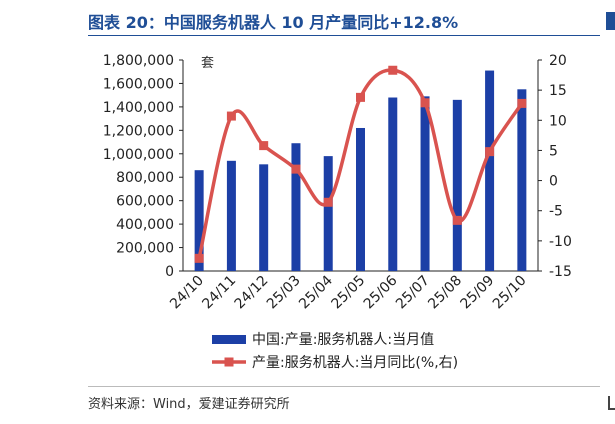 This screenshot has width=615, height=424. Describe the element at coordinates (138, 131) in the screenshot. I see `left-tick-label: 1,200,000` at that location.